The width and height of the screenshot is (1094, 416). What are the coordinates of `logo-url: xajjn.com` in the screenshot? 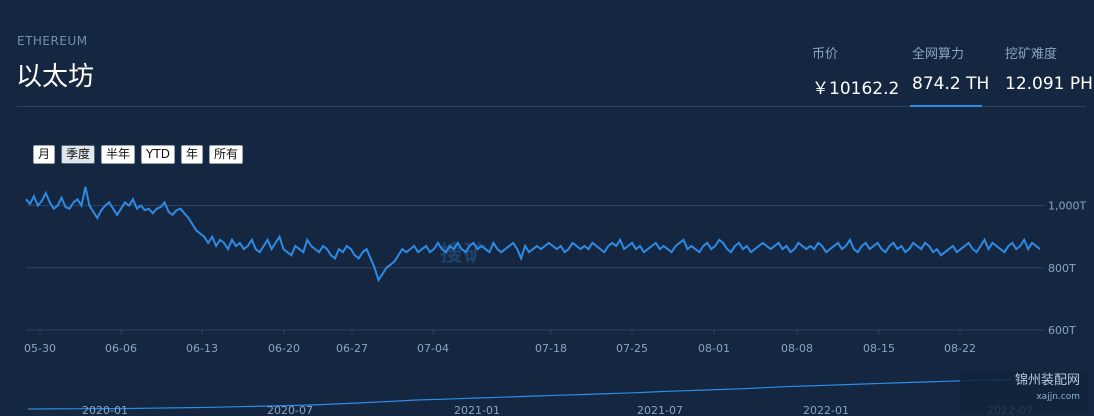 It's located at (1058, 397).